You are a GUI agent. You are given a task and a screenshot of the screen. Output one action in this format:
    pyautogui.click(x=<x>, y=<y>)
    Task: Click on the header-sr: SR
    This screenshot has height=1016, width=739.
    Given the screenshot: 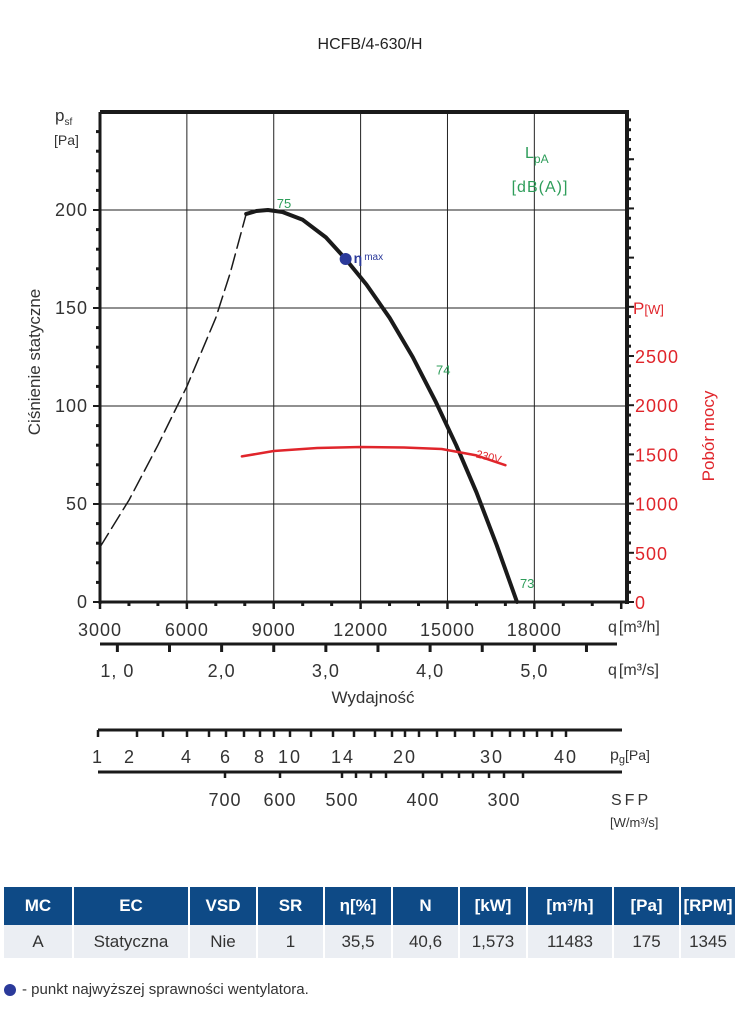 What is the action you would take?
    pyautogui.click(x=291, y=906)
    